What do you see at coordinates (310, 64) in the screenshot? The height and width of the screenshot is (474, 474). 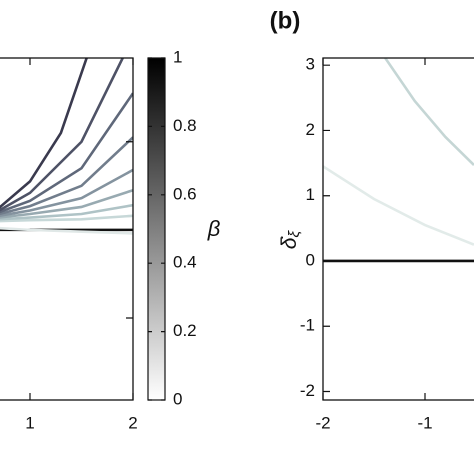 I see `y-tick-label: 3` at bounding box center [310, 64].